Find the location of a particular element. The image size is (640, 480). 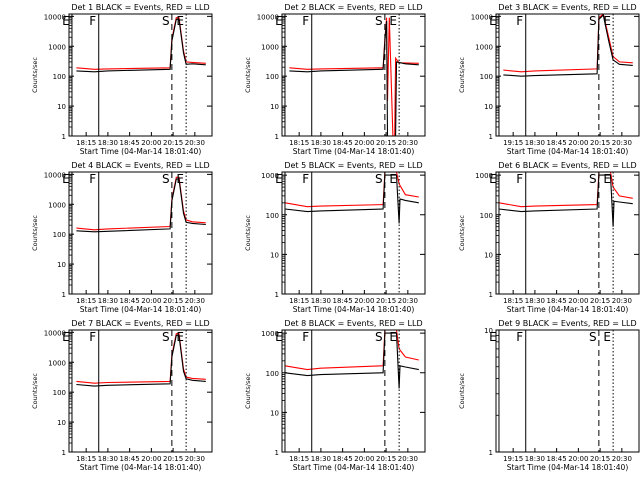

panel-title: Det 4 BLACK = Events, RED = LLD is located at coordinates (140, 165).